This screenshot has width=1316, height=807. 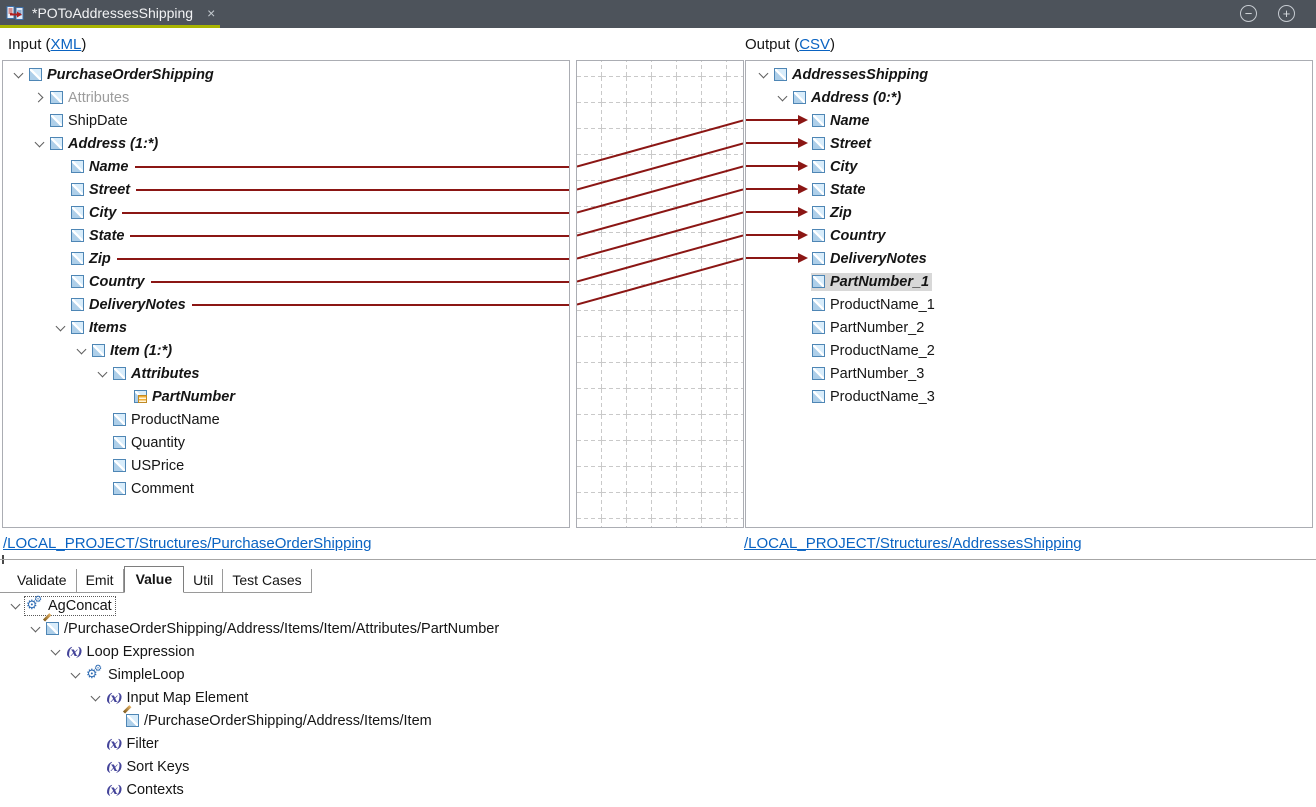 What do you see at coordinates (1029, 350) in the screenshot?
I see `tree-node-productname-2: ProductName_2` at bounding box center [1029, 350].